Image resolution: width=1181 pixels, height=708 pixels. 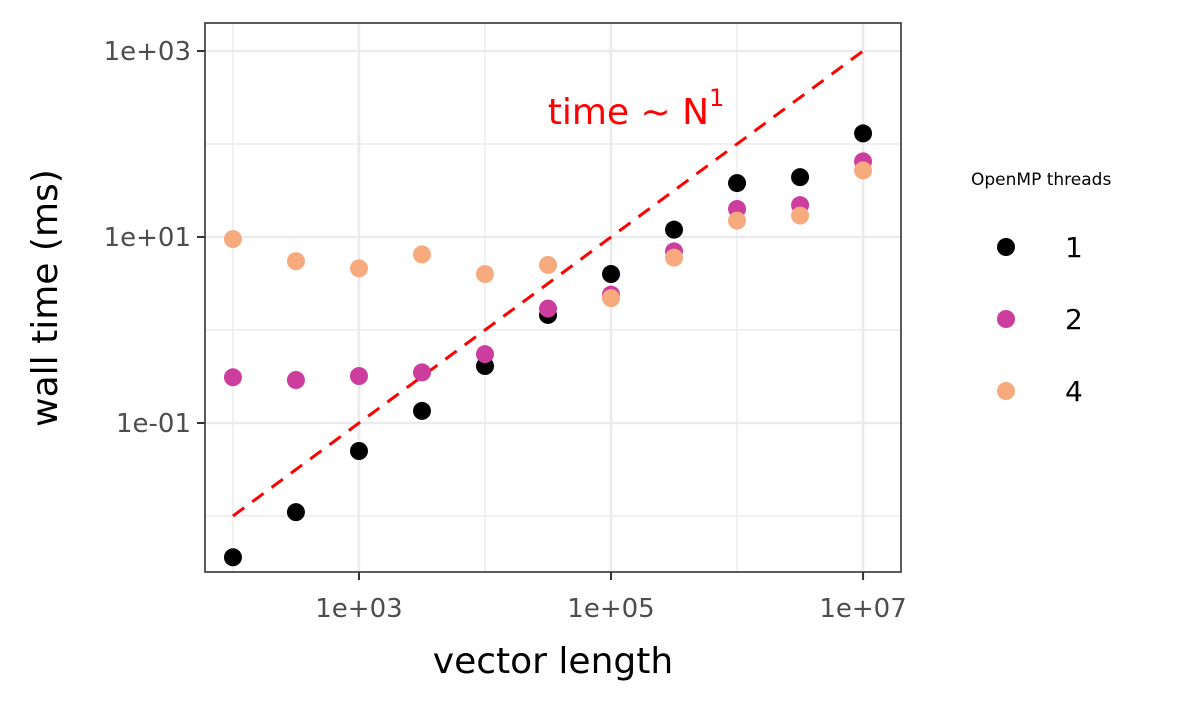 I want to click on legend-label-1: 1, so click(x=1074, y=247).